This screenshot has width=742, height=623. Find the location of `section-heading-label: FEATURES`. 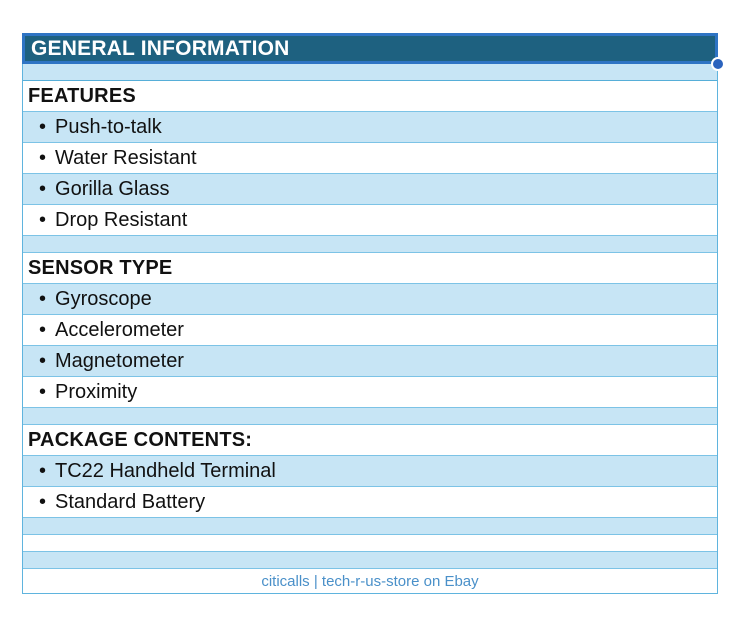

section-heading-label: FEATURES is located at coordinates (82, 95).